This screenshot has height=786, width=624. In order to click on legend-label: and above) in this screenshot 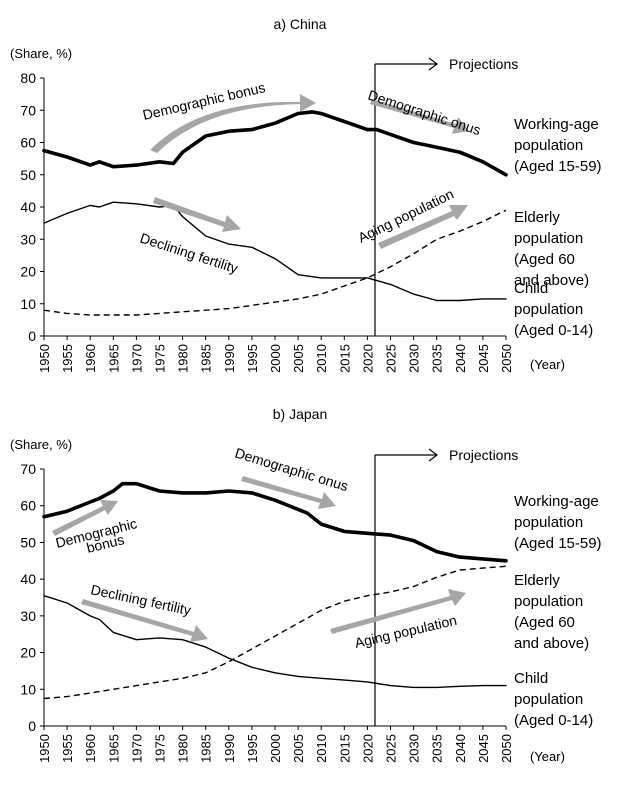, I will do `click(551, 280)`.